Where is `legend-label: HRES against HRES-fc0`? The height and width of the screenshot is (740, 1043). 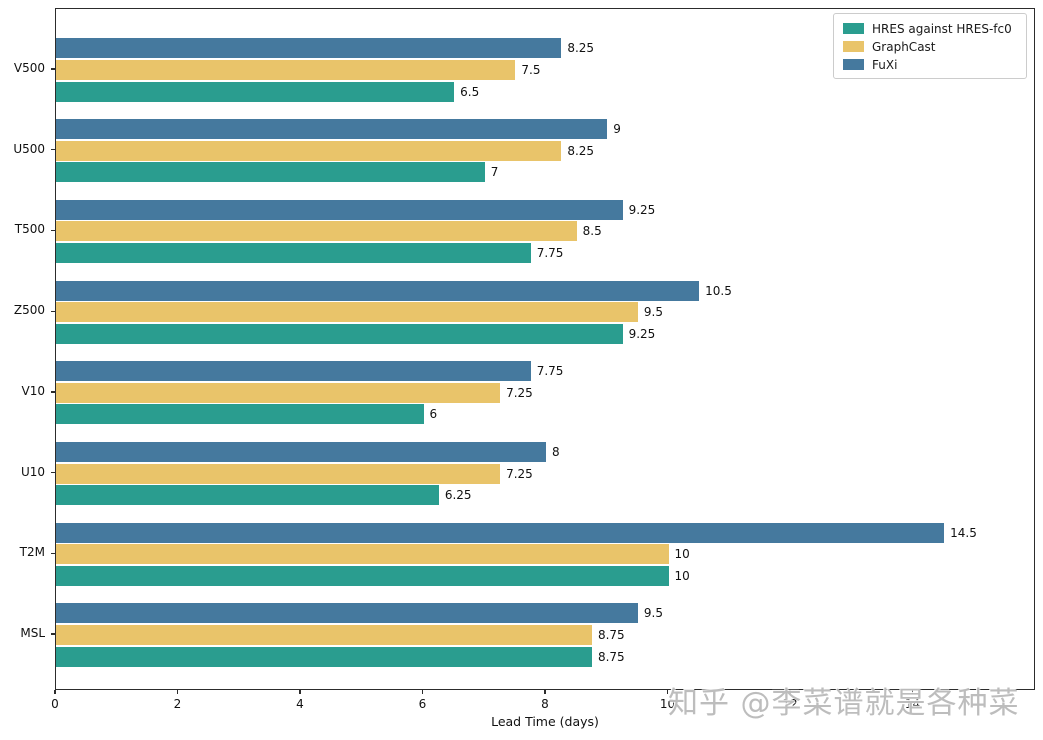
legend-label: HRES against HRES-fc0 is located at coordinates (942, 28).